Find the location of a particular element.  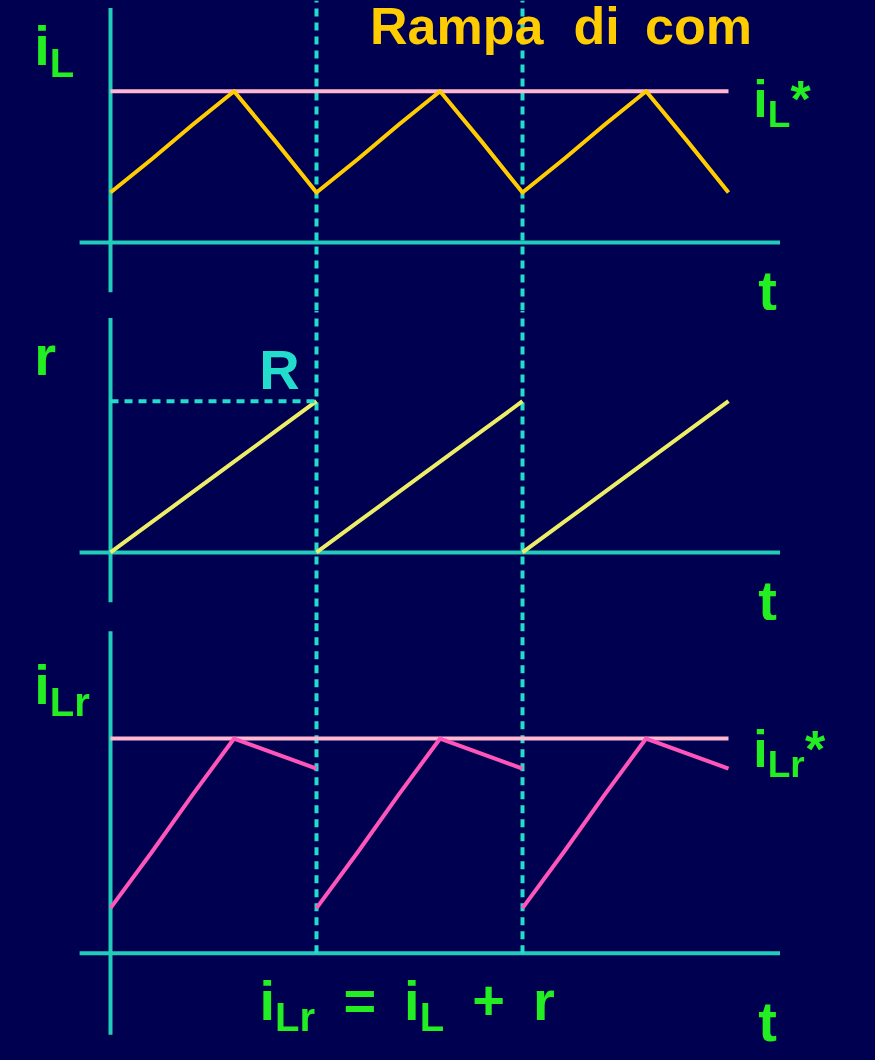

y-axis-title: r is located at coordinates (45, 356).